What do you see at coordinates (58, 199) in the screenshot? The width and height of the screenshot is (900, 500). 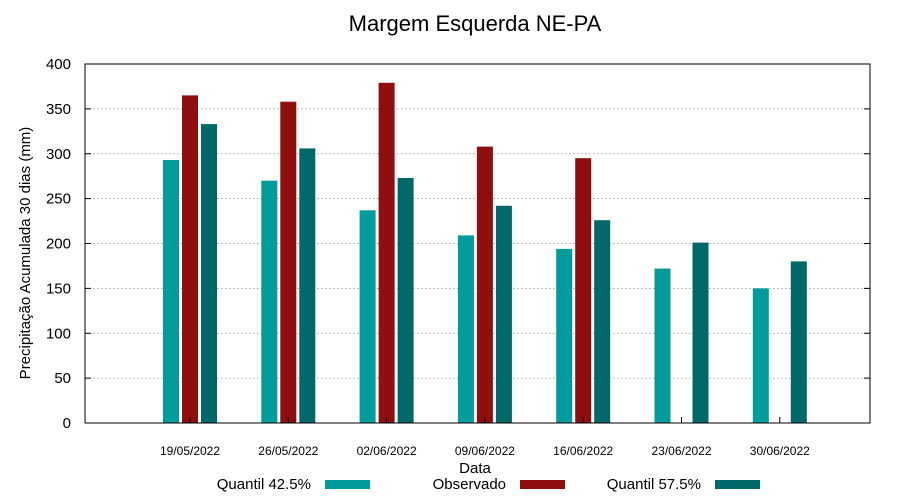 I see `y-tick-label: 250` at bounding box center [58, 199].